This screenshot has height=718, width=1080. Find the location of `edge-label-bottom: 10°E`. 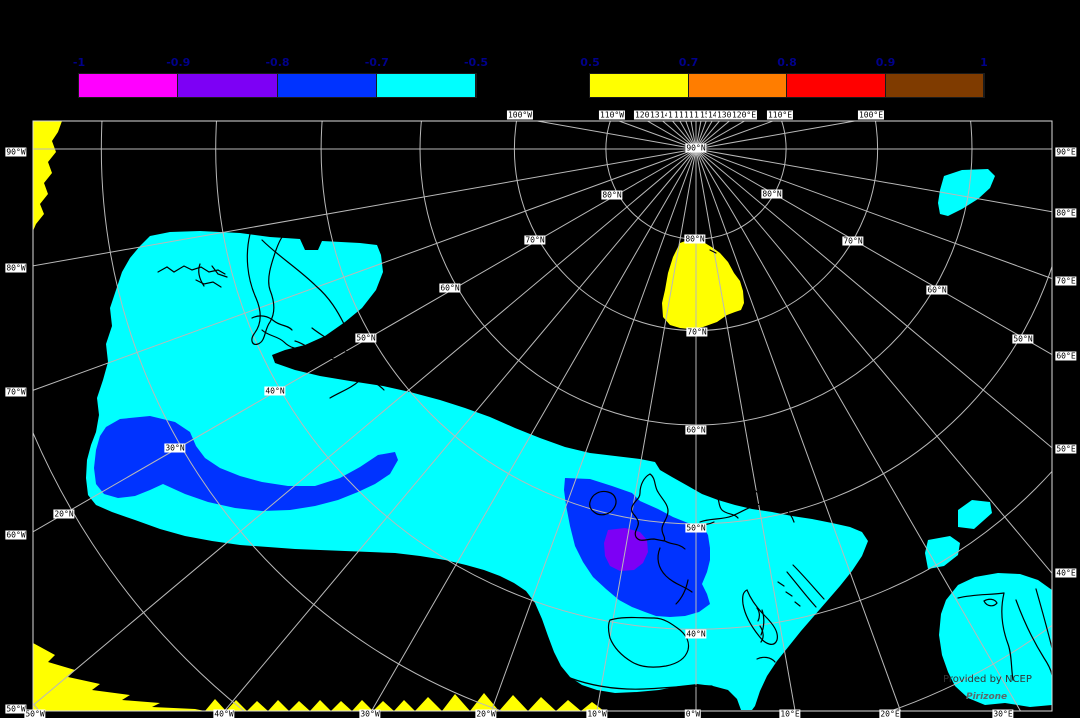

edge-label-bottom: 10°E is located at coordinates (790, 713).